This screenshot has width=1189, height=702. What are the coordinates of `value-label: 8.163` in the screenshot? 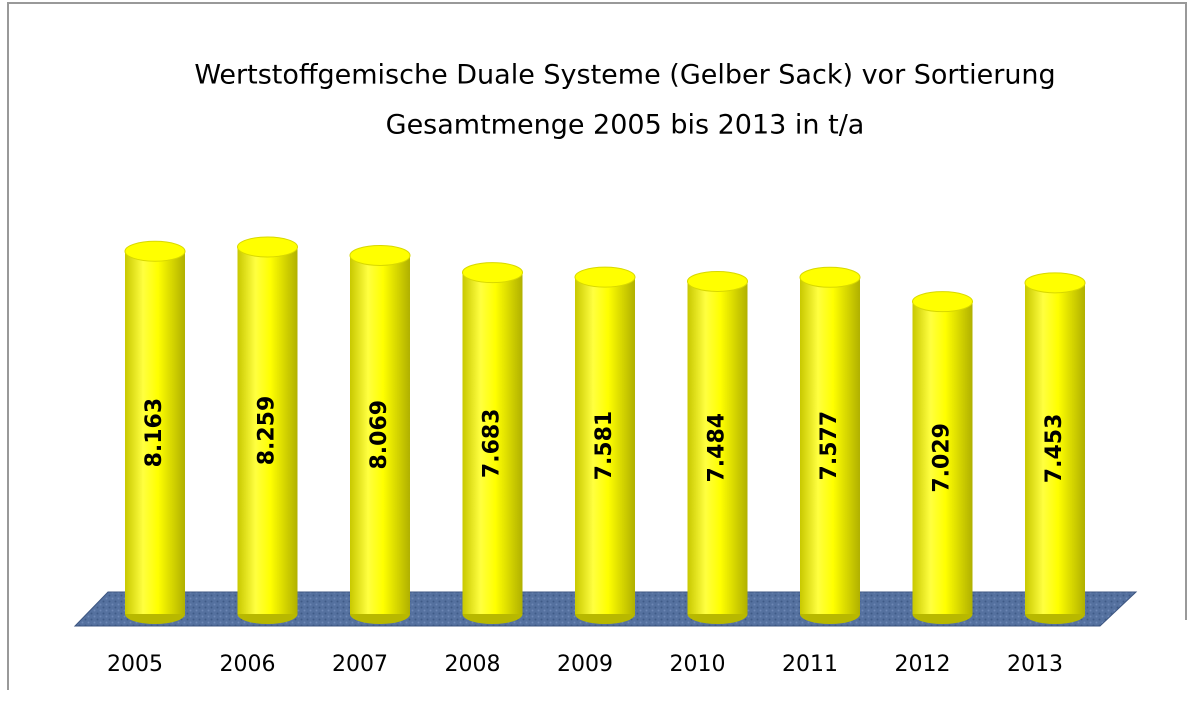 It's located at (154, 433).